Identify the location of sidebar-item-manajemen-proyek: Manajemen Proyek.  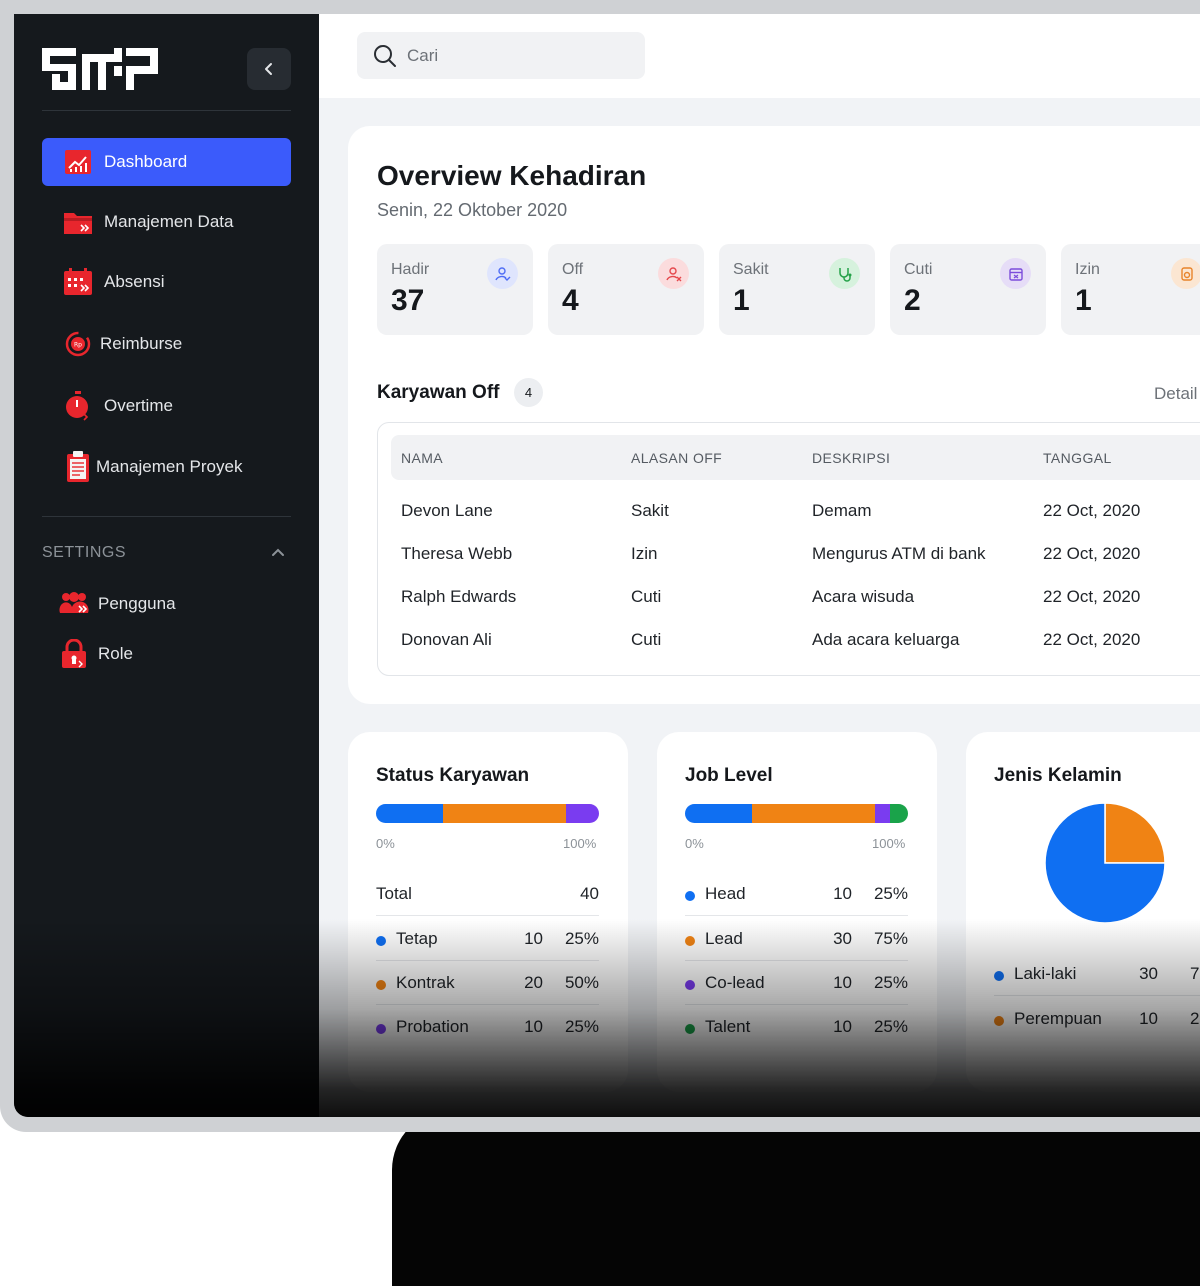
(166, 467).